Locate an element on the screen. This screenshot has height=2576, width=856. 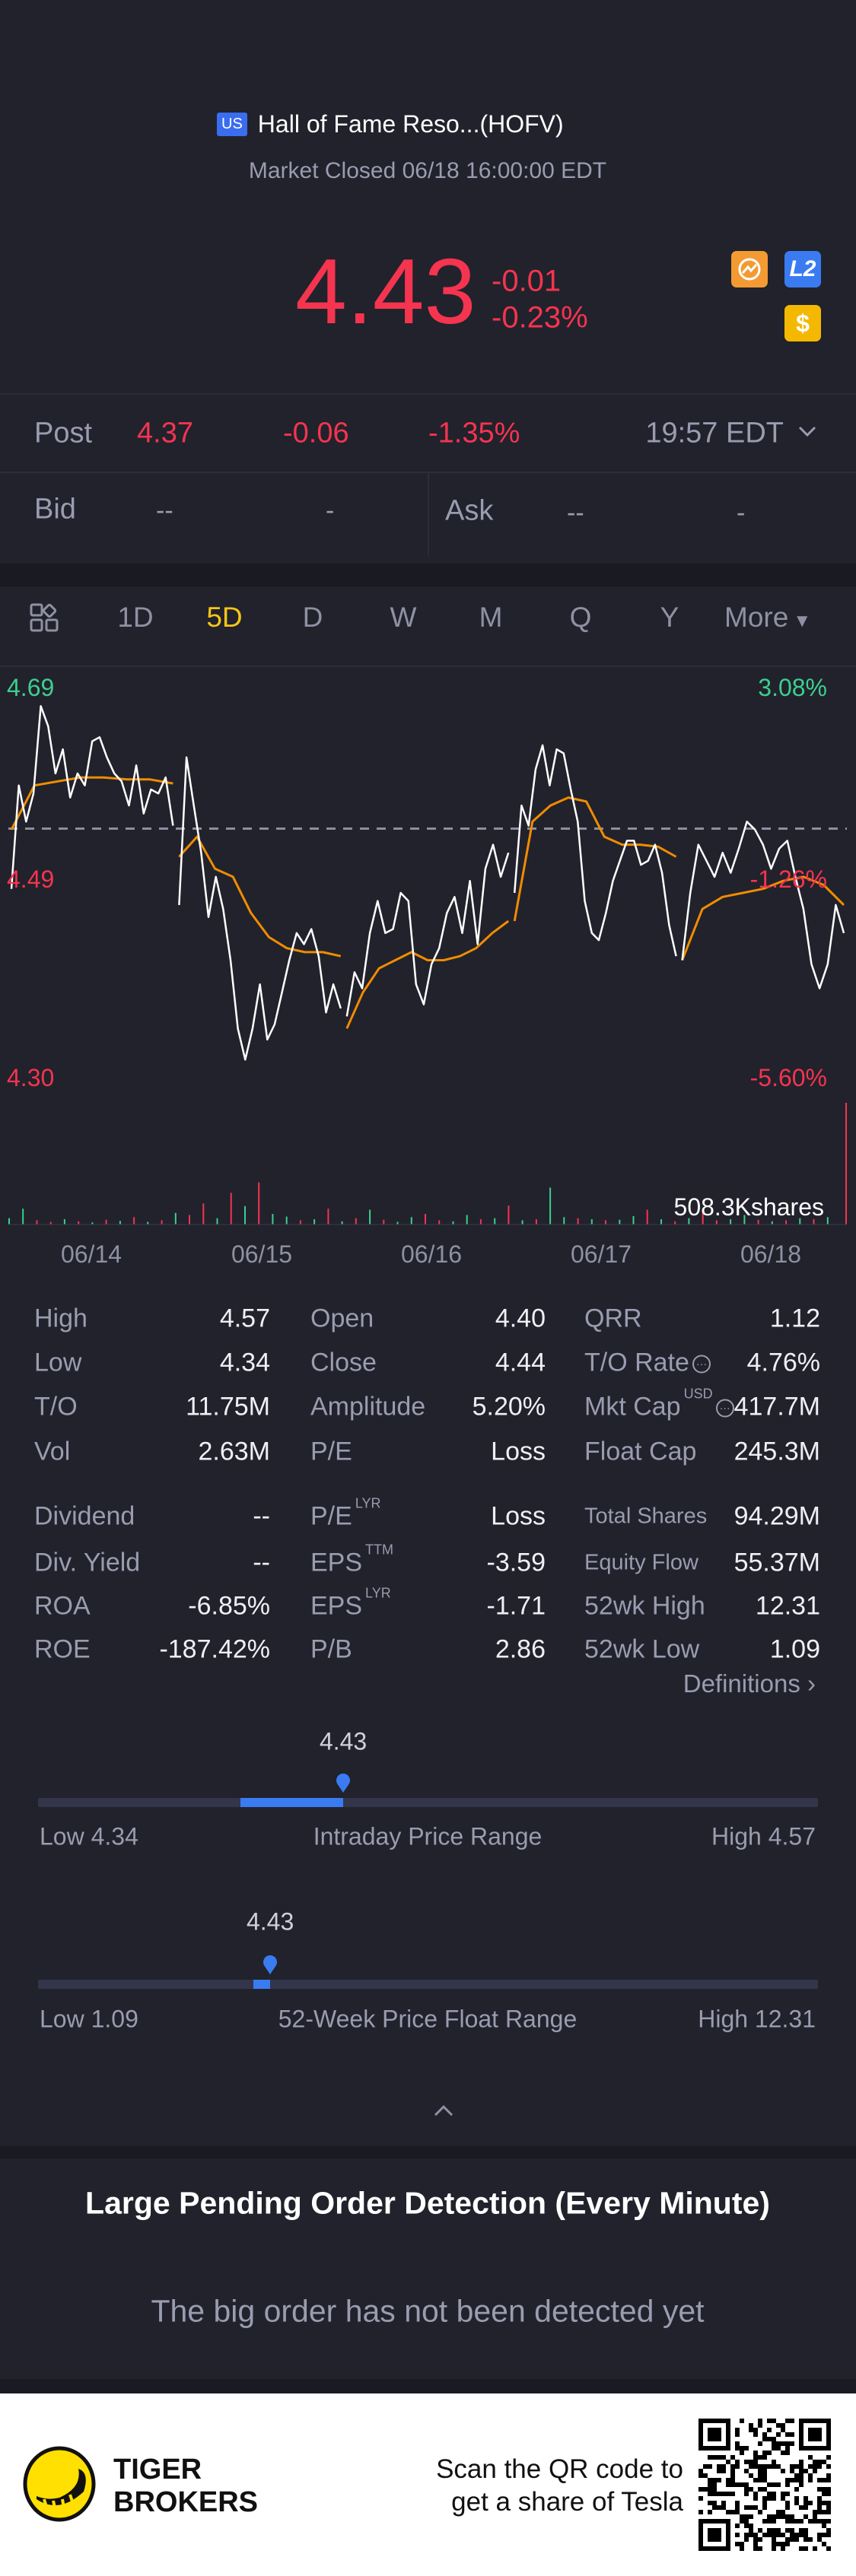
intraday-title: Intraday Price Range is located at coordinates (428, 1836).